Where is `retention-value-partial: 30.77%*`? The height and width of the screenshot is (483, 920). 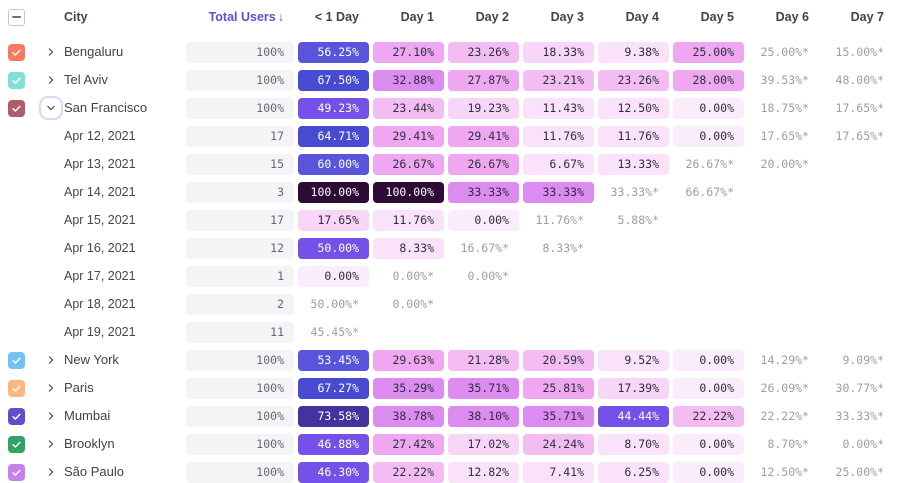 retention-value-partial: 30.77%* is located at coordinates (859, 388).